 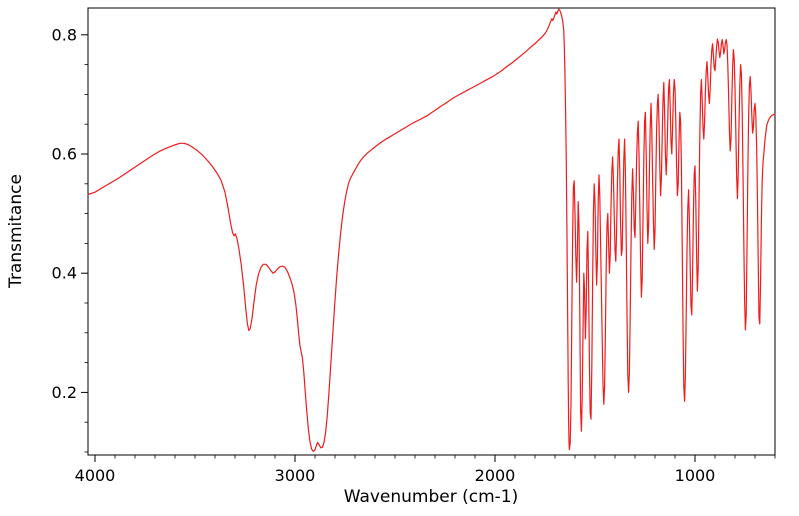 What do you see at coordinates (64, 154) in the screenshot?
I see `y-tick-label: 0.6` at bounding box center [64, 154].